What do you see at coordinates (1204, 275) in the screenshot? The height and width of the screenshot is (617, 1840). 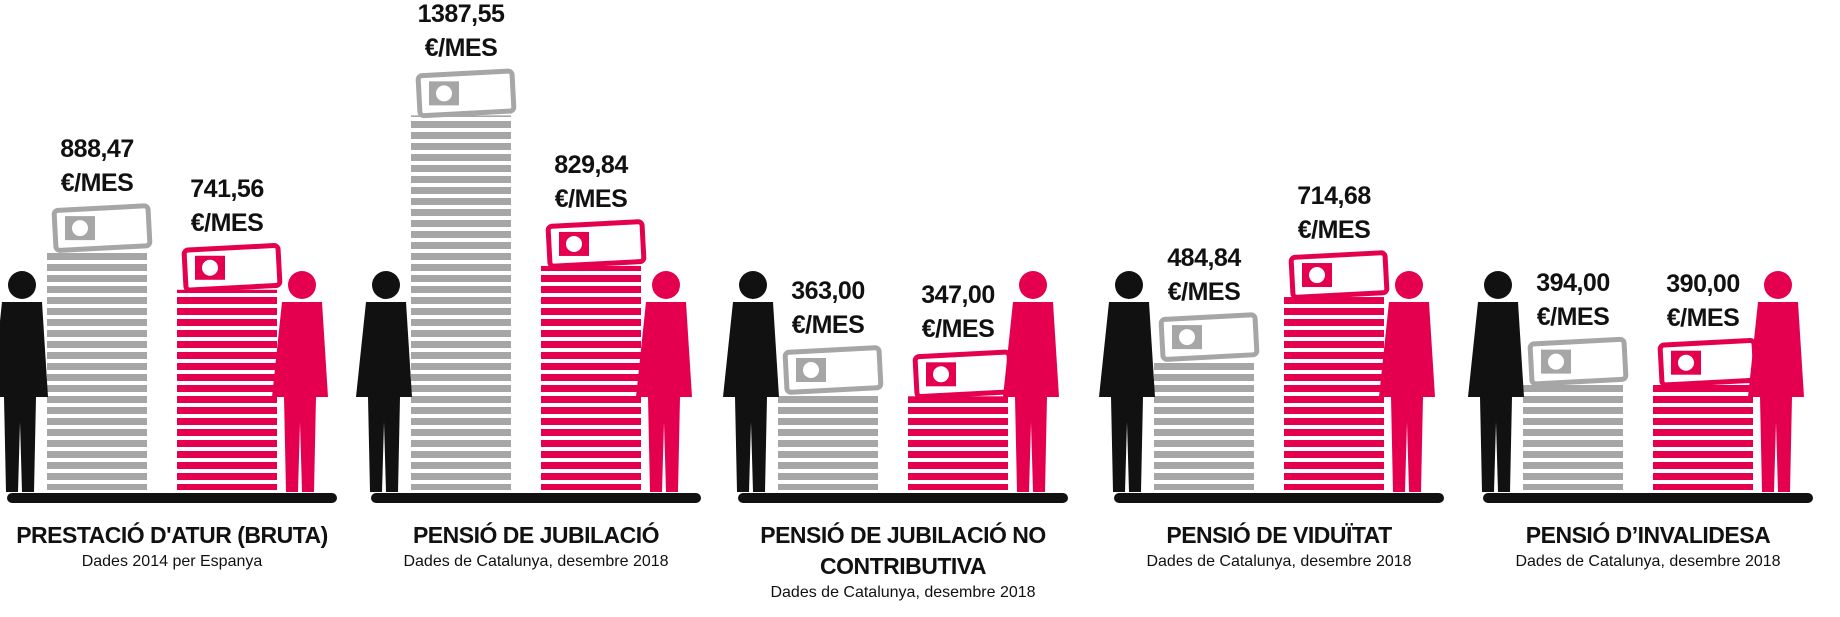 I see `value-label: 484,84 €/MES` at bounding box center [1204, 275].